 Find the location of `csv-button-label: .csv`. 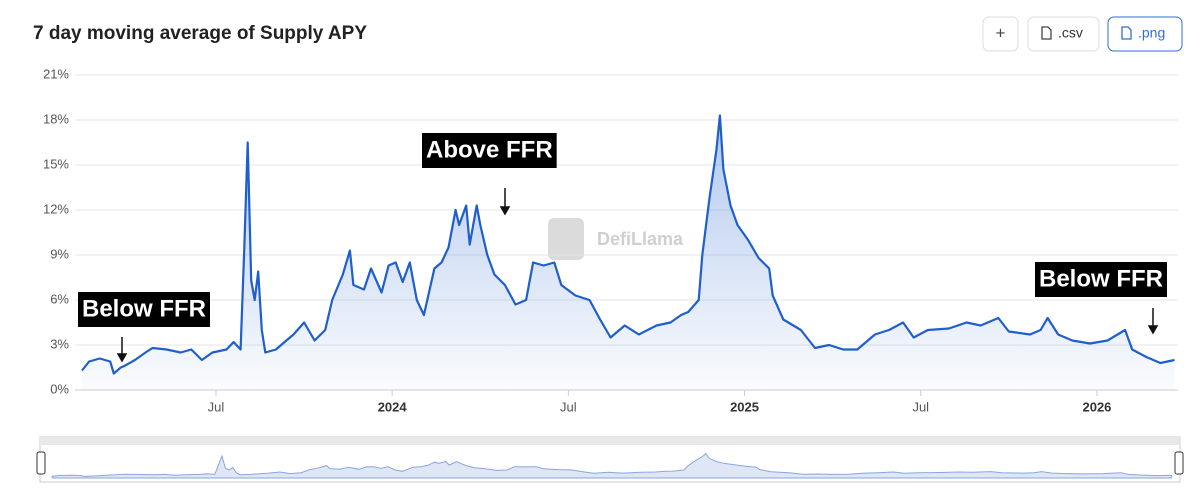

csv-button-label: .csv is located at coordinates (1070, 33).